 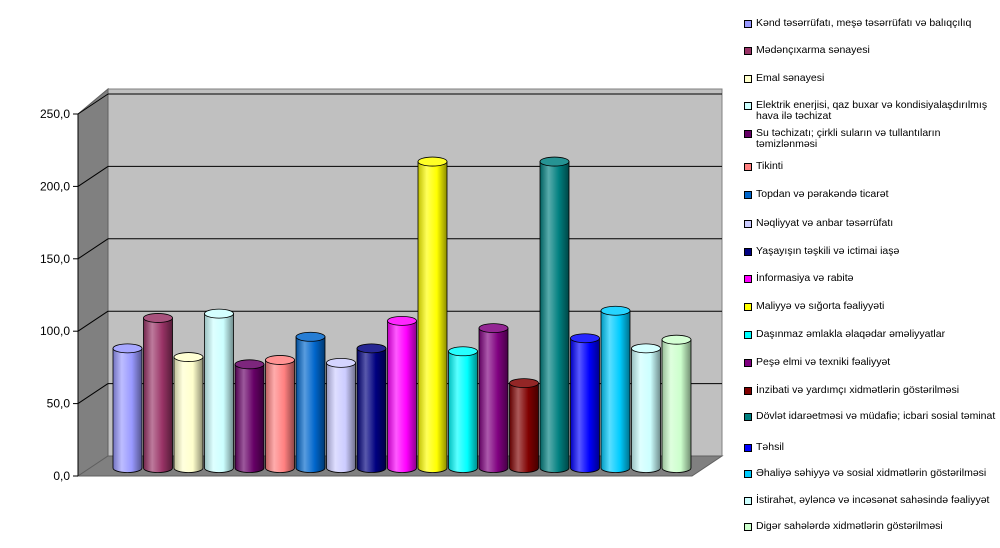 I want to click on legend-item: Nəqliyyat və anbar təsərrüfatı, so click(x=869, y=223).